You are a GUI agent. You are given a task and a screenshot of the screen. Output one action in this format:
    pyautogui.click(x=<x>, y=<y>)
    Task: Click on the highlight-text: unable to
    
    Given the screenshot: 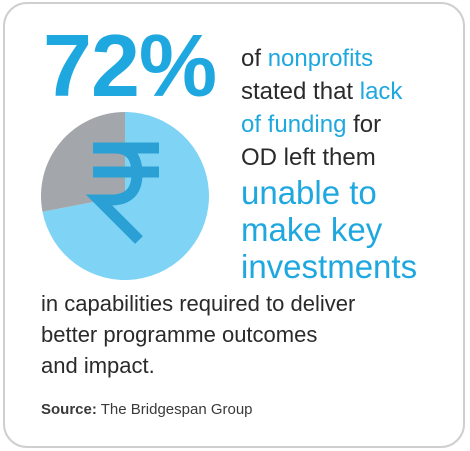 What is the action you would take?
    pyautogui.click(x=309, y=192)
    